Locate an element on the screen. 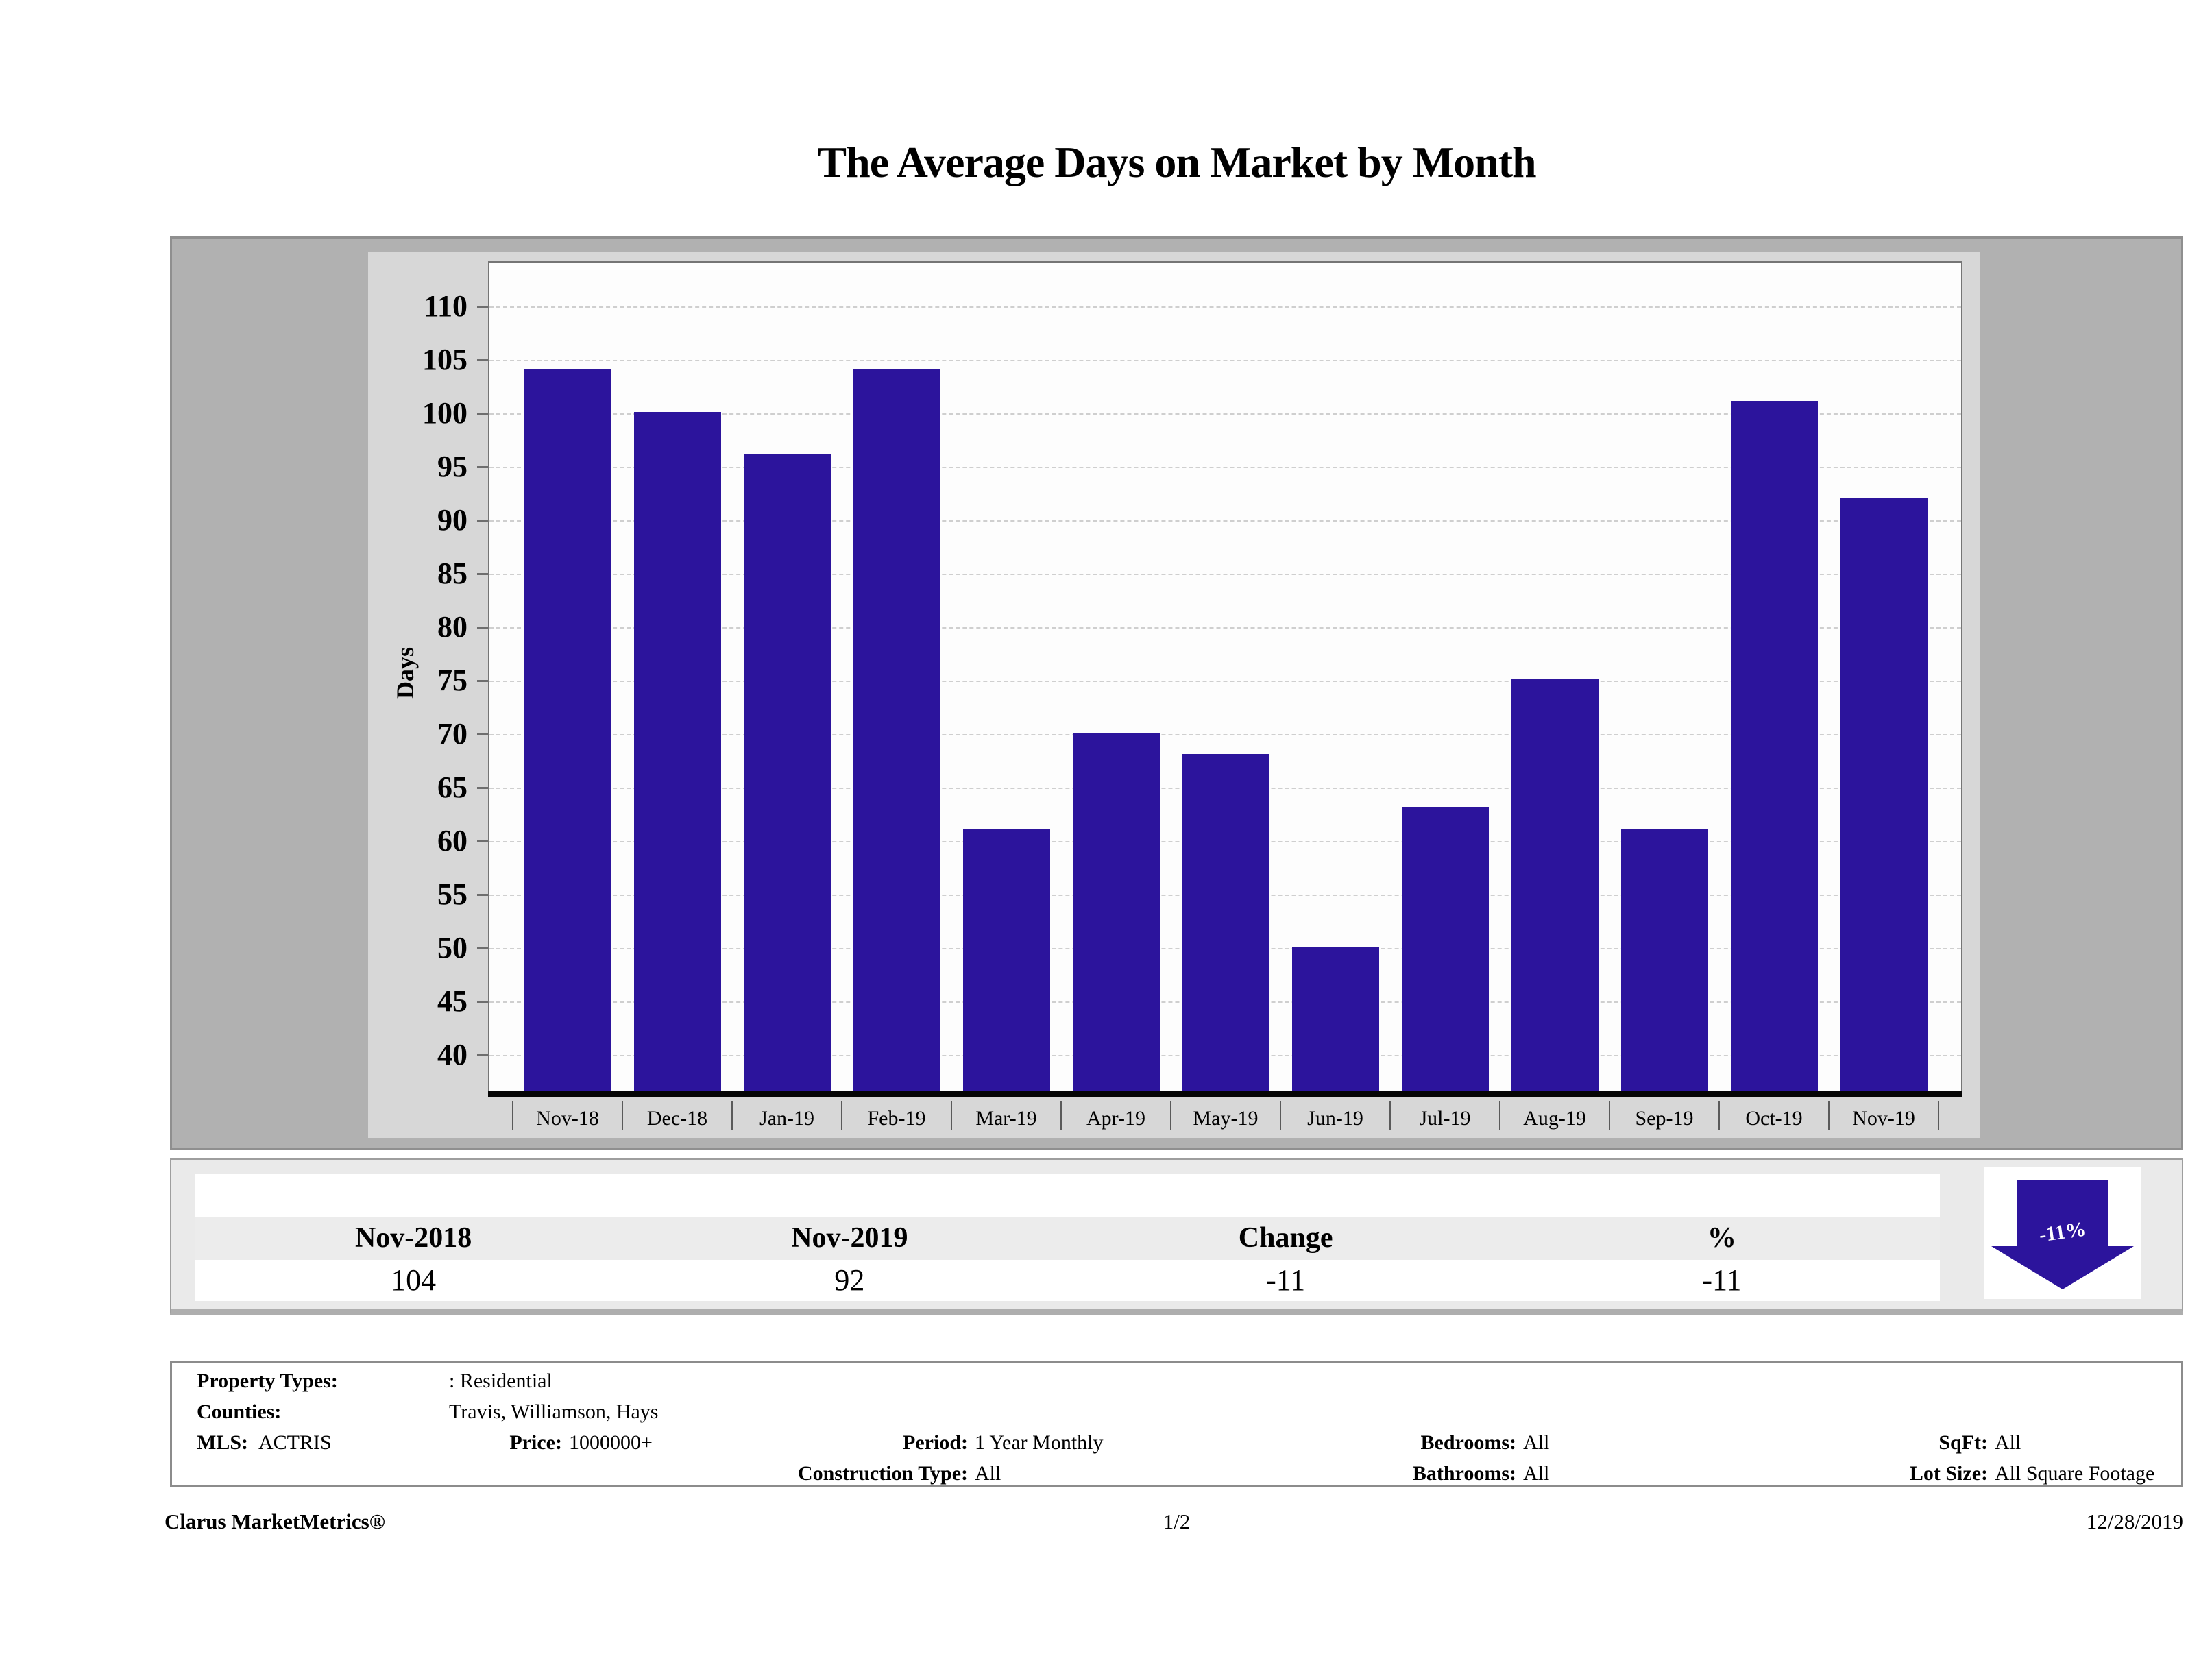  filters-box is located at coordinates (1176, 1424).